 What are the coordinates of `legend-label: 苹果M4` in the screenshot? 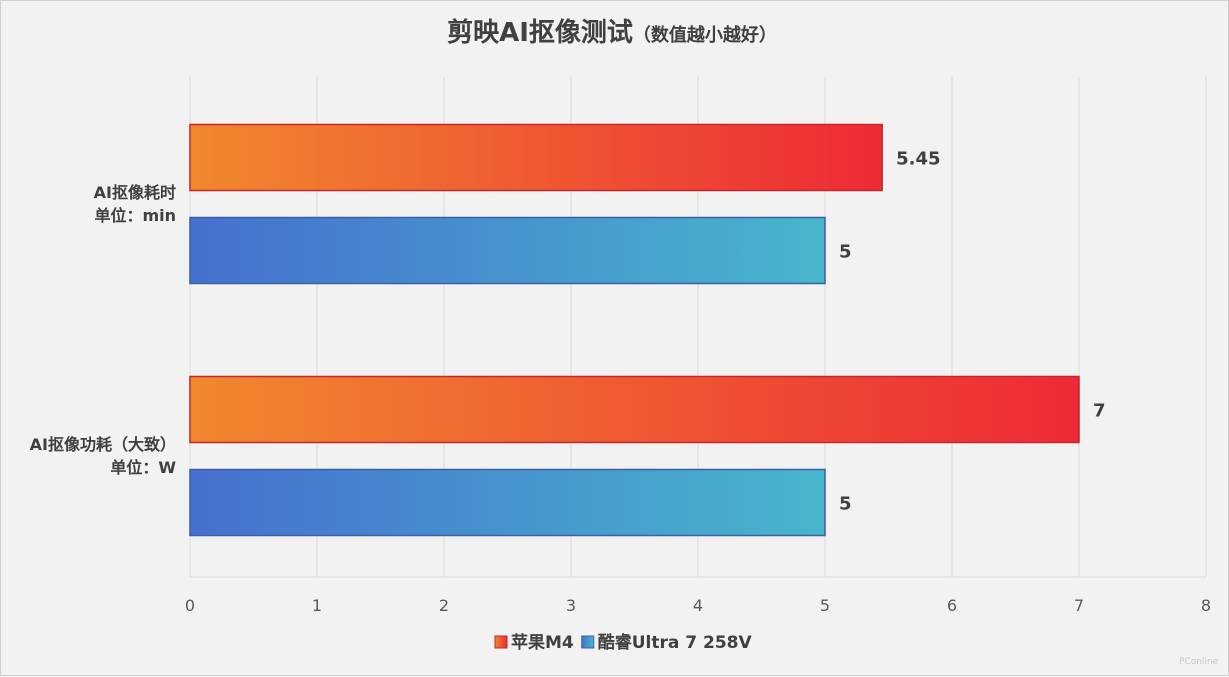 It's located at (542, 642).